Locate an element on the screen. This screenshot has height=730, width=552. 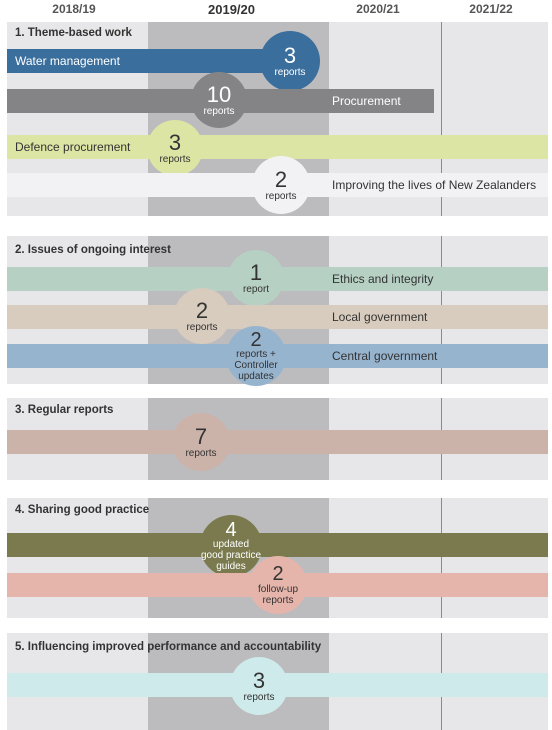
circle-local-government: 2 reports is located at coordinates (202, 316).